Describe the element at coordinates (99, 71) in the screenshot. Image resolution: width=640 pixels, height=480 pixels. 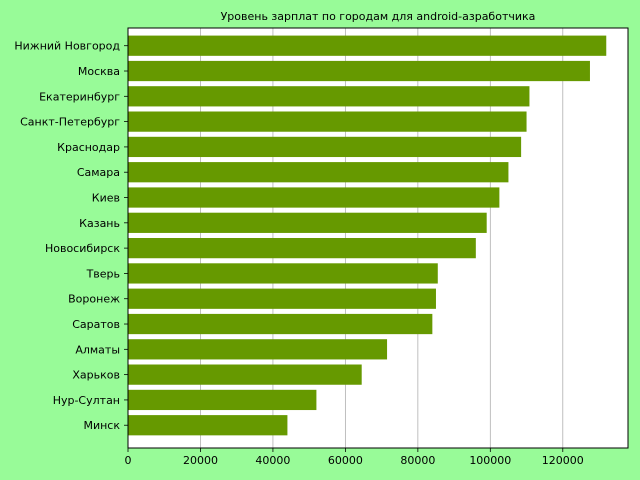
I see `y-tick-label-1: Москва` at that location.